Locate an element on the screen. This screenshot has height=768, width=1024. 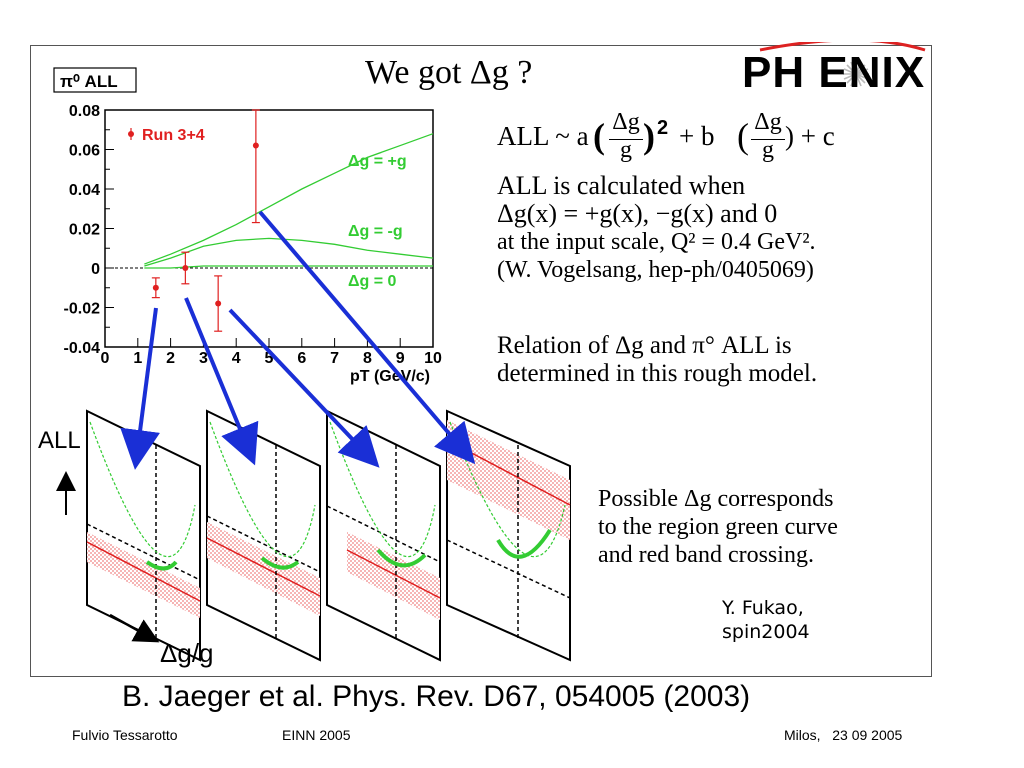
text-line: to the region green curve is located at coordinates (718, 527).